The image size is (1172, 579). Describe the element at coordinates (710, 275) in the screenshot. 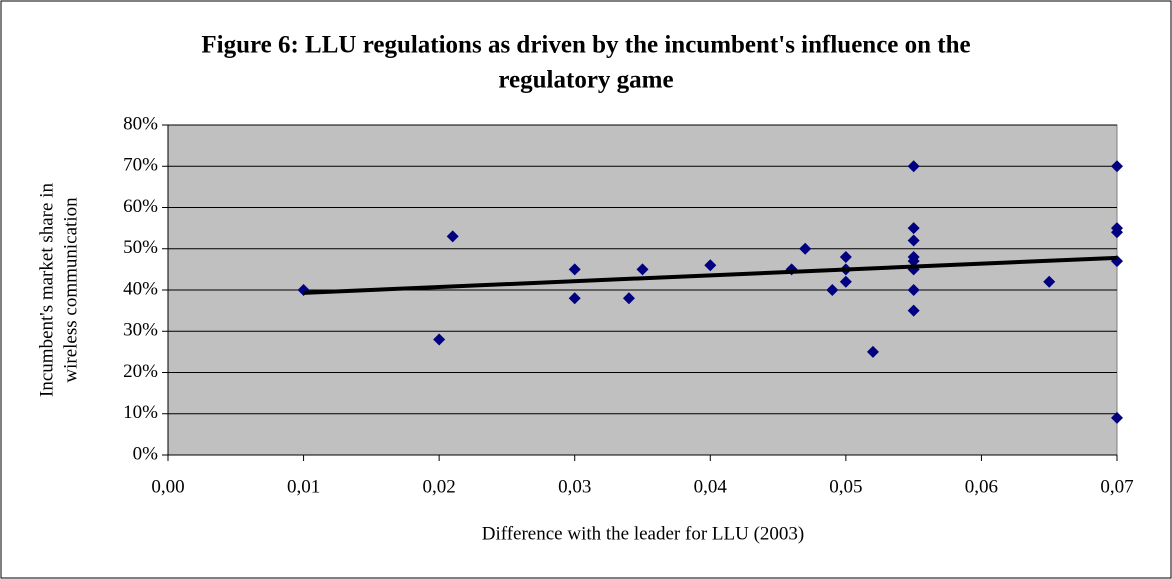

I see `trendline` at that location.